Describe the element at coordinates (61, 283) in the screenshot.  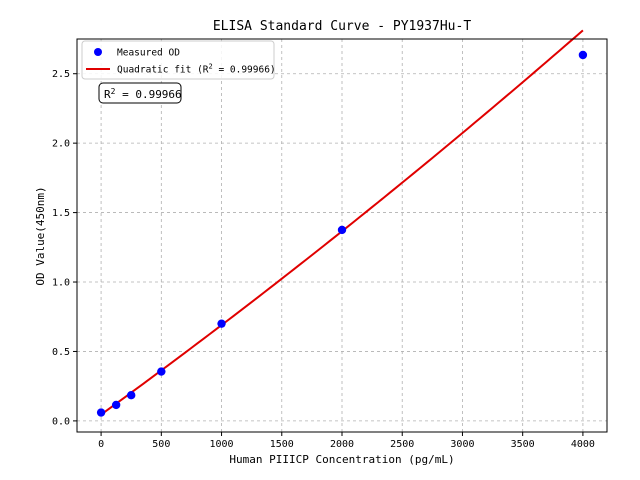
I see `y-tick-label: 1.0` at that location.